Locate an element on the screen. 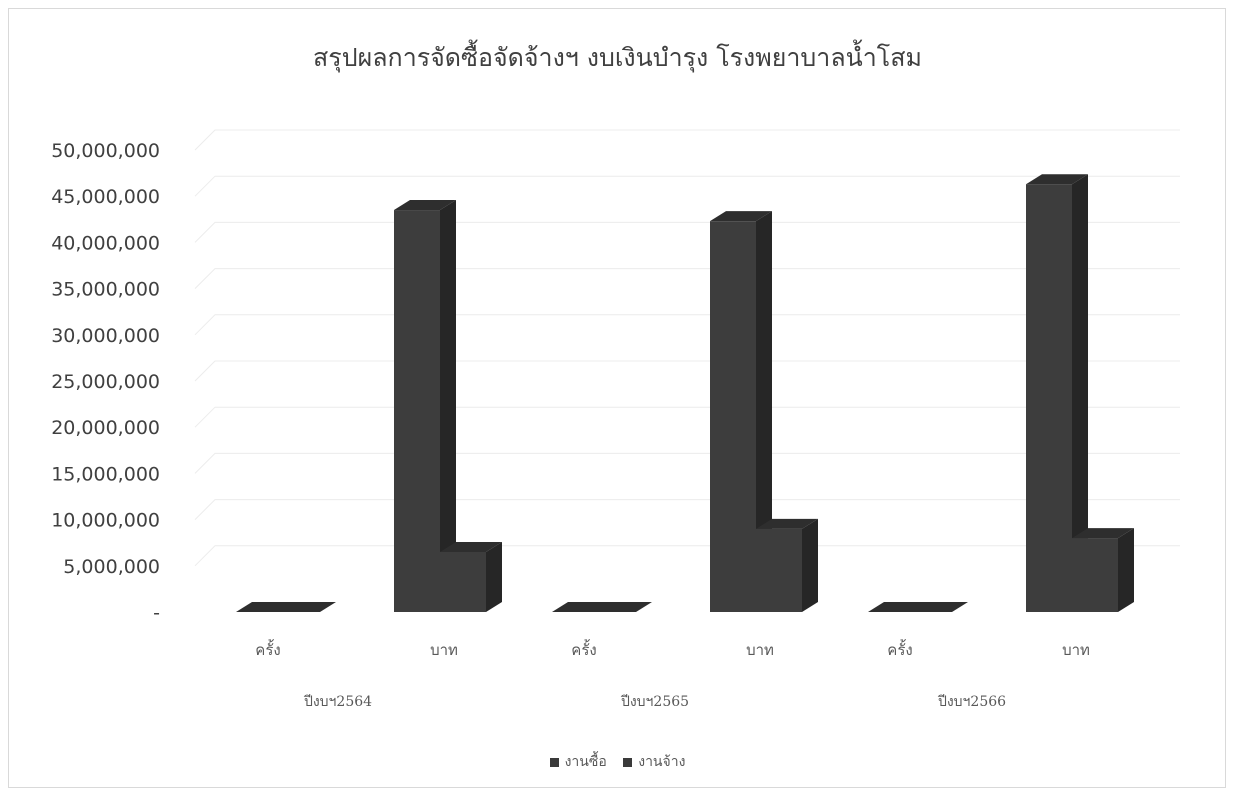 This screenshot has width=1235, height=797. y-tick-label: 20,000,000 is located at coordinates (105, 428).